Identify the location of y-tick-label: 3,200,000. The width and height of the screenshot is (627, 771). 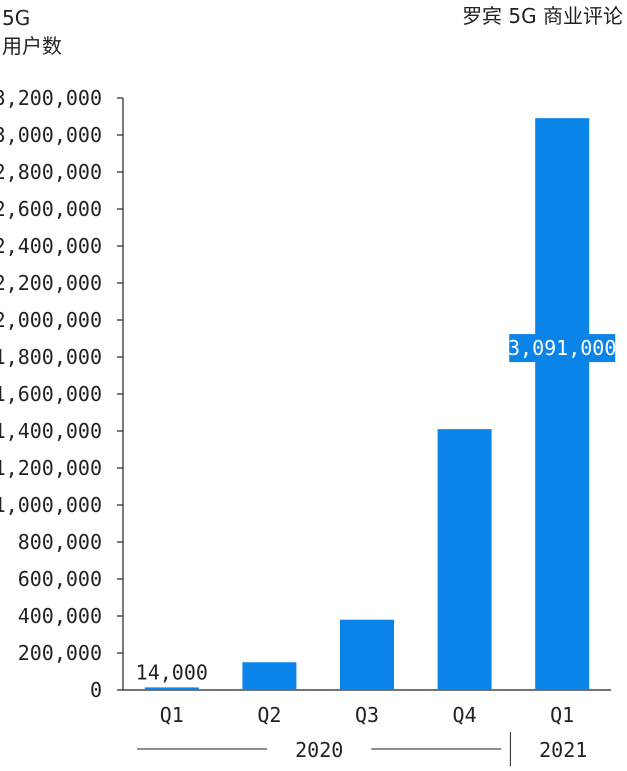
(51, 98).